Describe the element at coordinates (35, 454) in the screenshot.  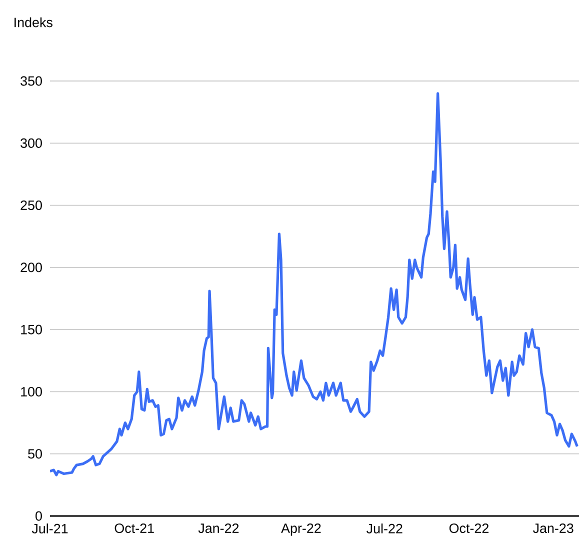
I see `y-tick-label: 50` at that location.